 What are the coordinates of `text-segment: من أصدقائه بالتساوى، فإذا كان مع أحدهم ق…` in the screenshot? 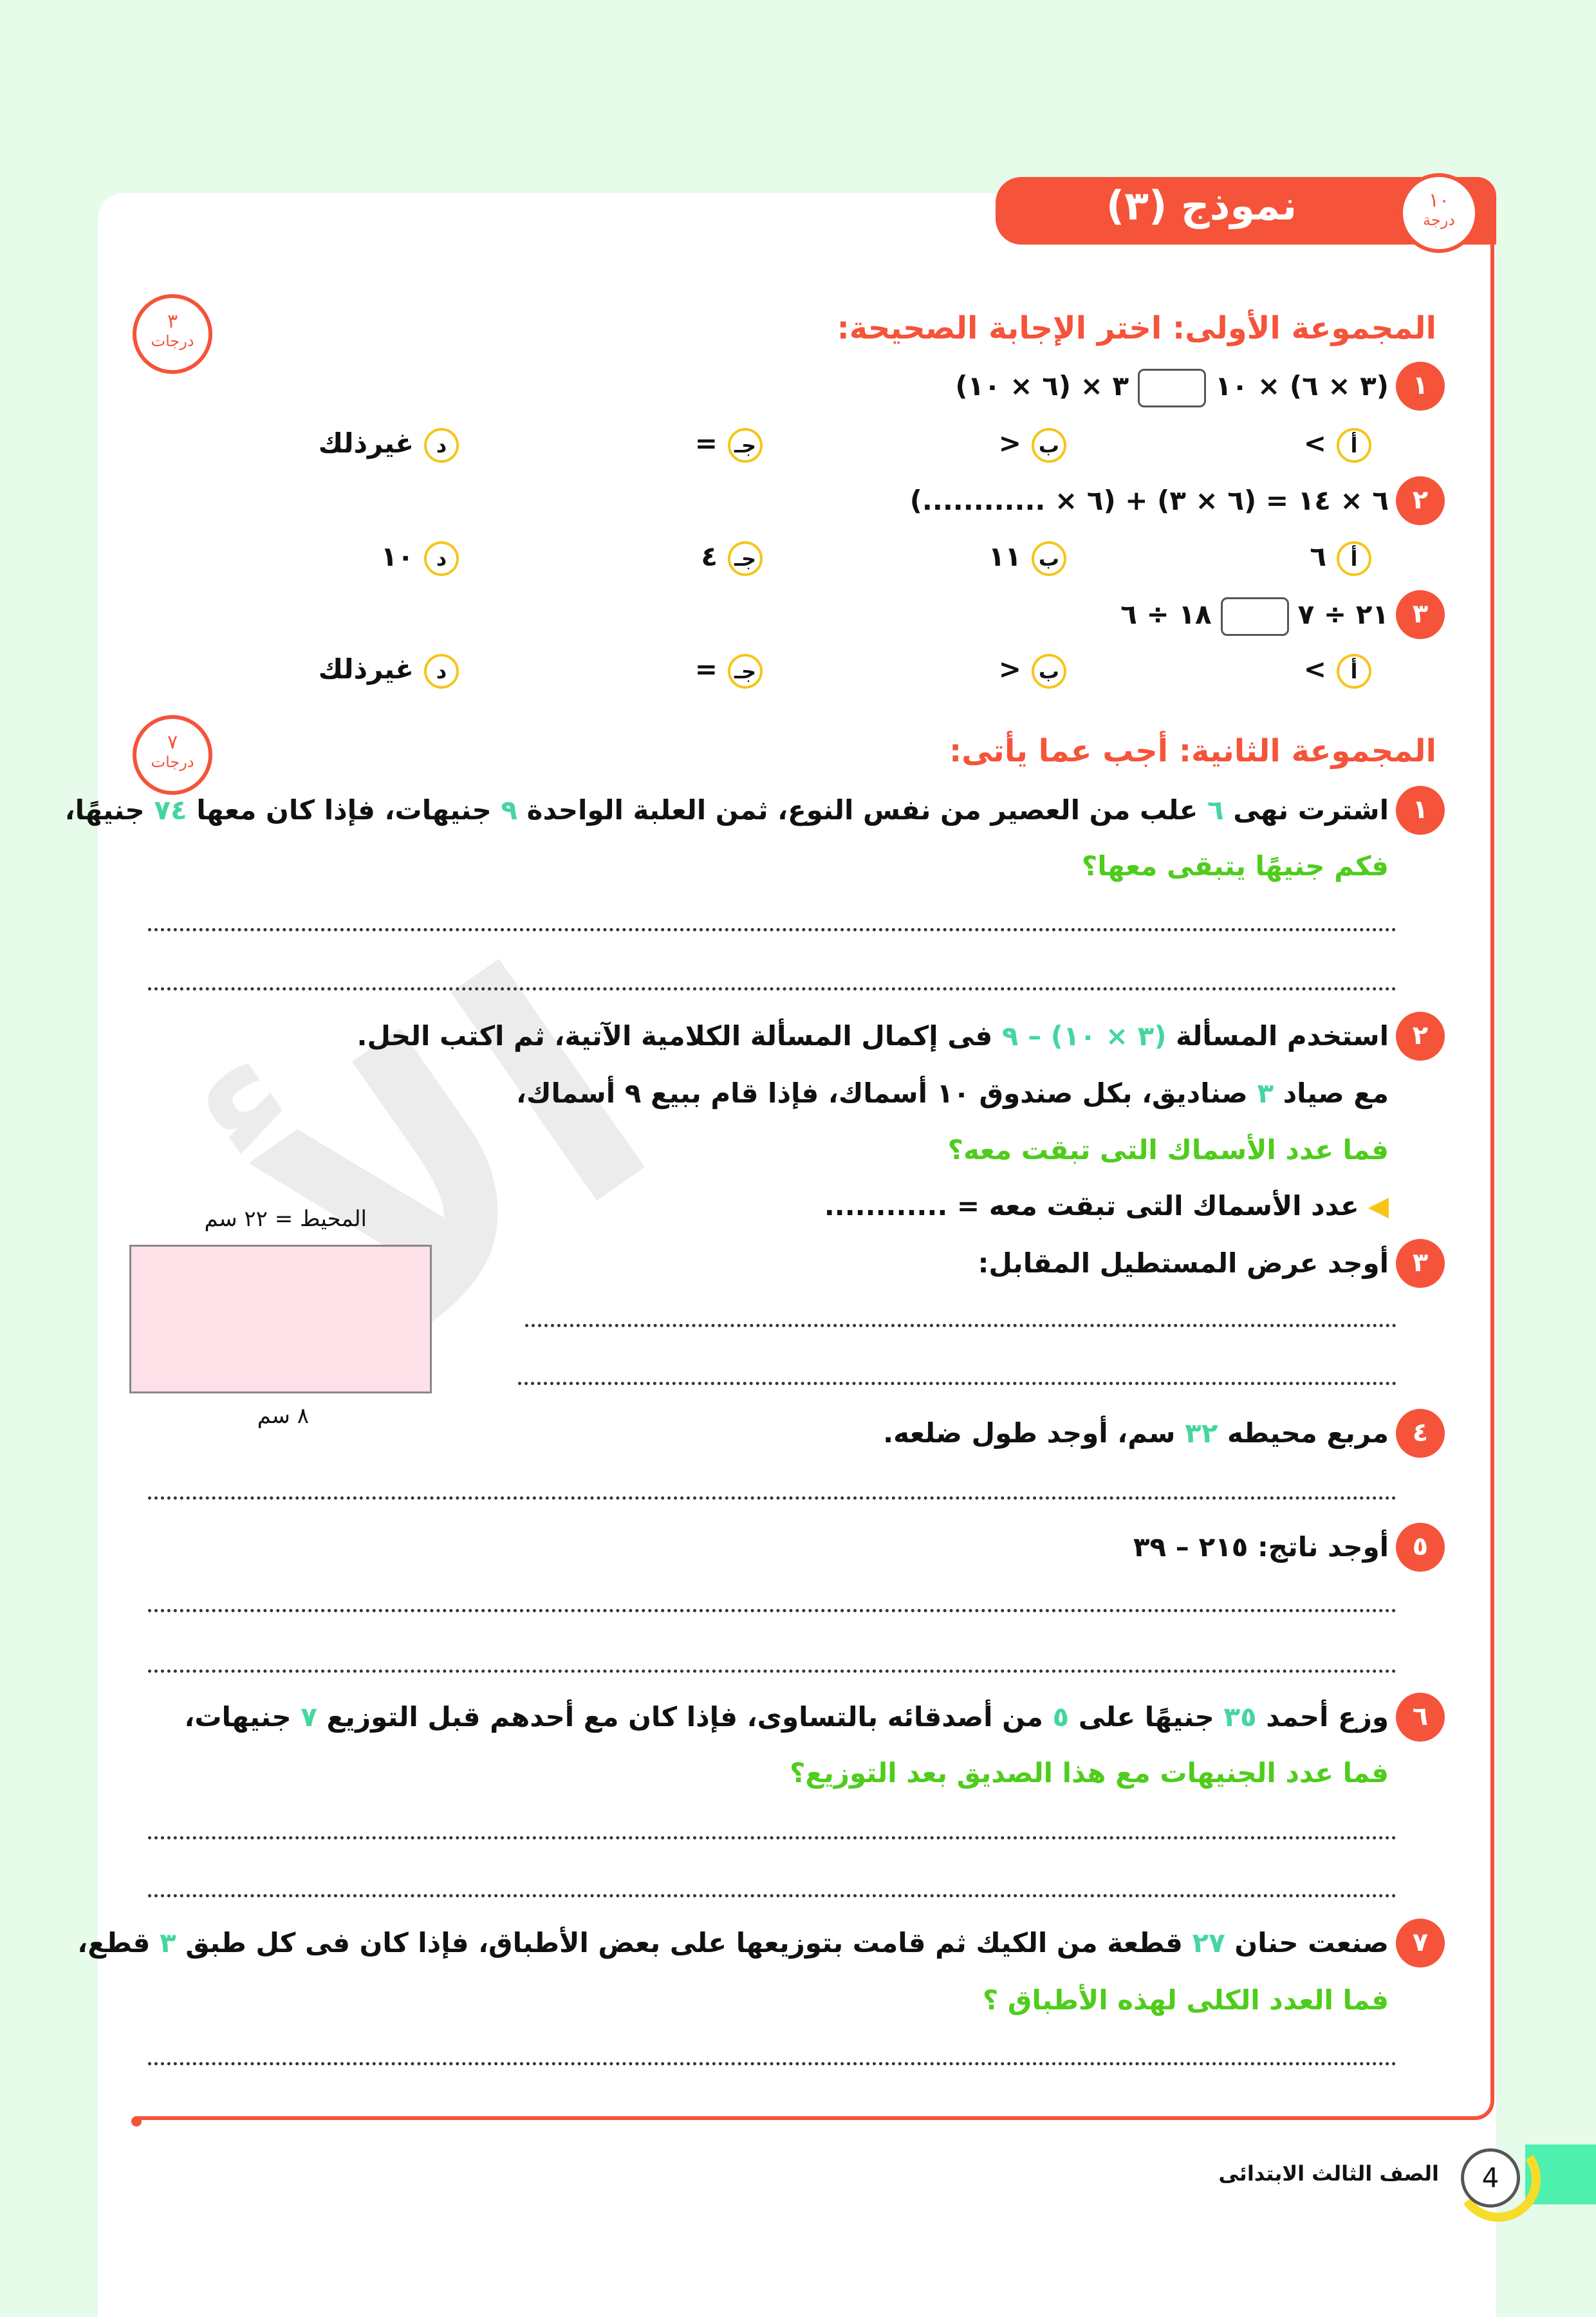 It's located at (685, 1717).